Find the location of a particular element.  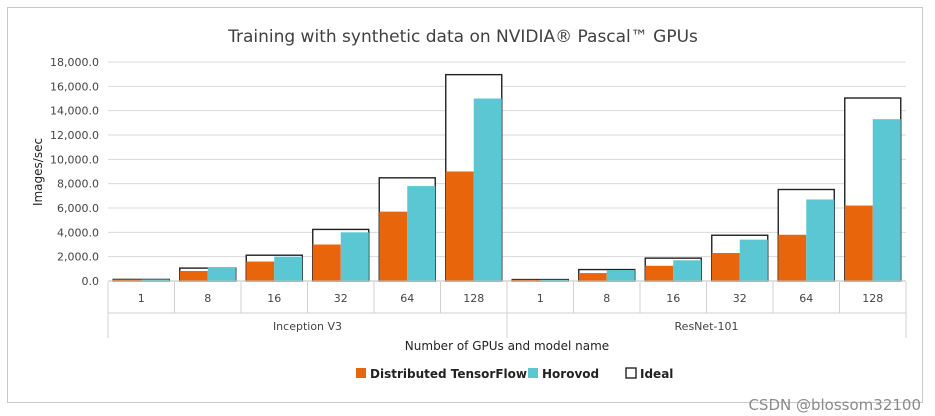

y-tick-label: 8,000.0 is located at coordinates (78, 184).